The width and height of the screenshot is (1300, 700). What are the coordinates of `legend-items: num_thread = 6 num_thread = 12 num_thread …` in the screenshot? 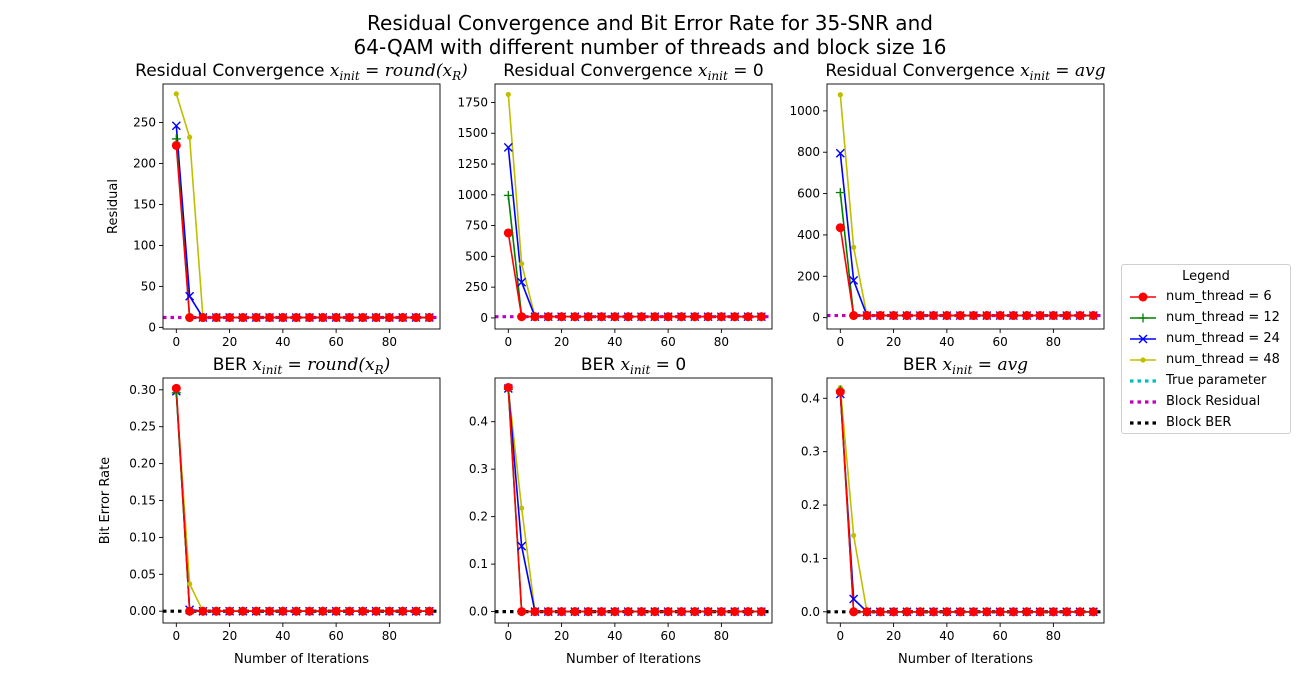 It's located at (1206, 359).